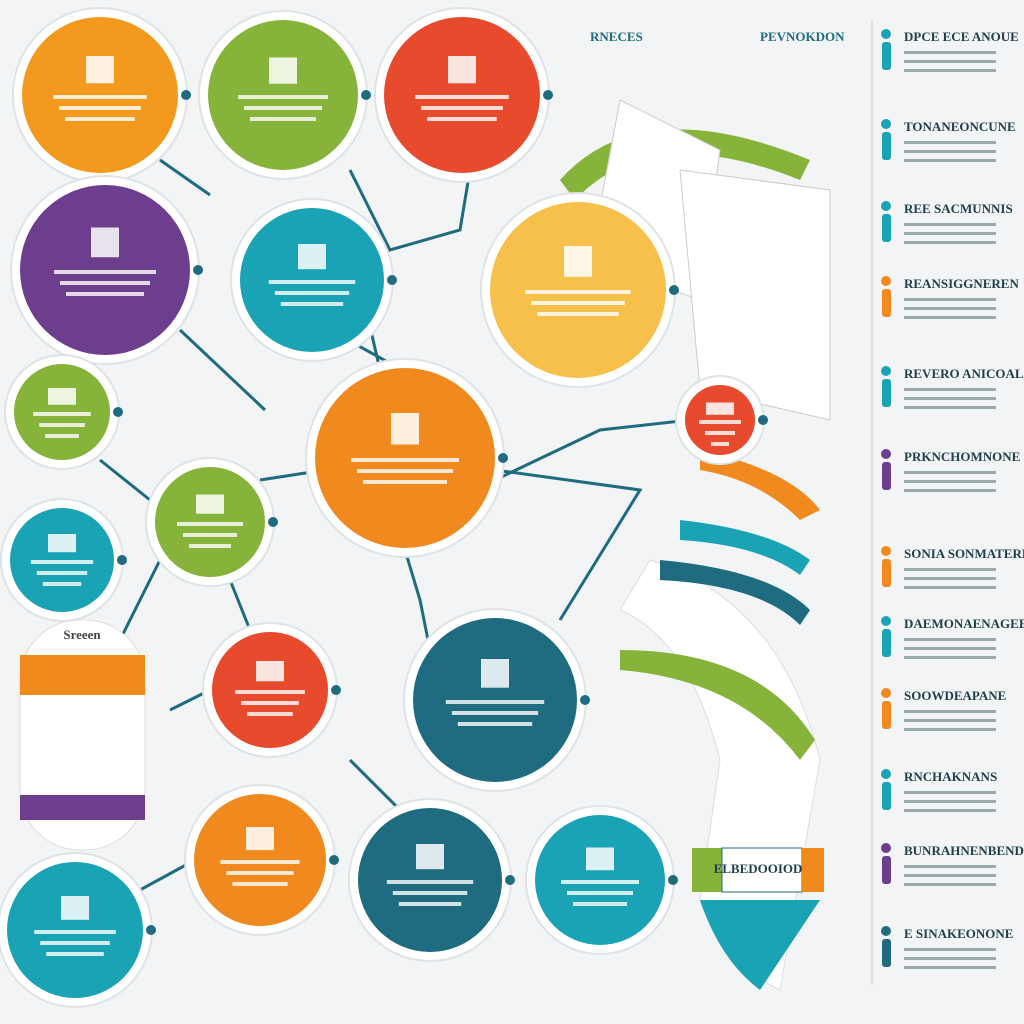 This screenshot has height=1024, width=1024. Describe the element at coordinates (82, 807) in the screenshot. I see `pill-band` at that location.